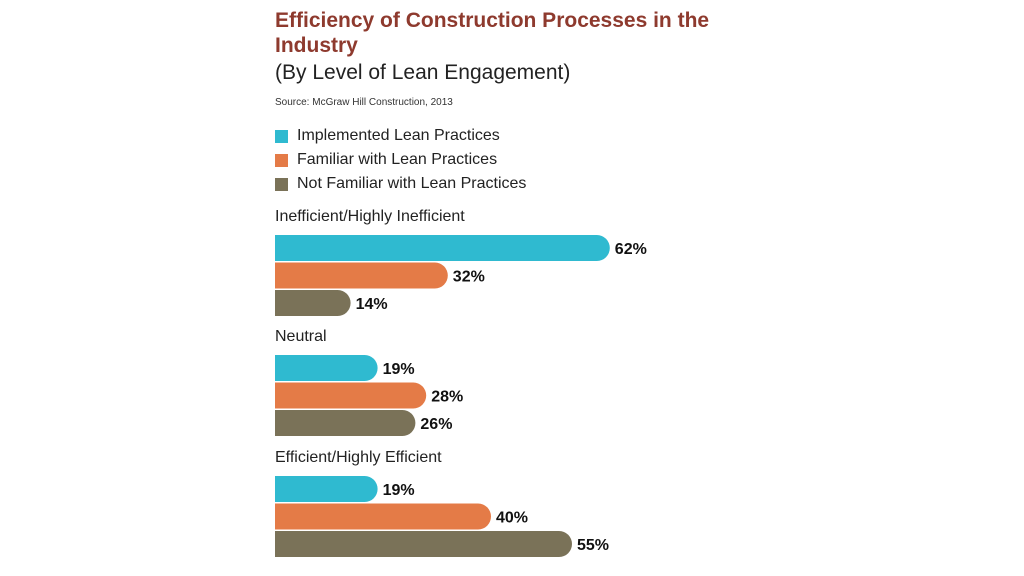 Image resolution: width=1024 pixels, height=576 pixels. I want to click on bar-neutral-not-familiar-with-lean-practices, so click(345, 423).